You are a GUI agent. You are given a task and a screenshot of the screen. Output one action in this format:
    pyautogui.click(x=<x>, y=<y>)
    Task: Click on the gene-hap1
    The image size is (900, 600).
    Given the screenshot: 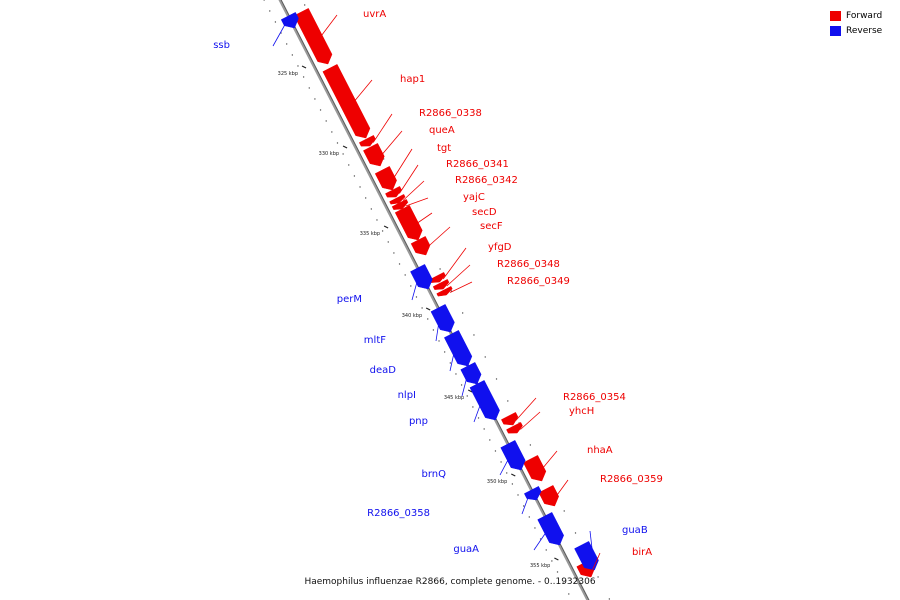 What is the action you would take?
    pyautogui.click(x=346, y=101)
    